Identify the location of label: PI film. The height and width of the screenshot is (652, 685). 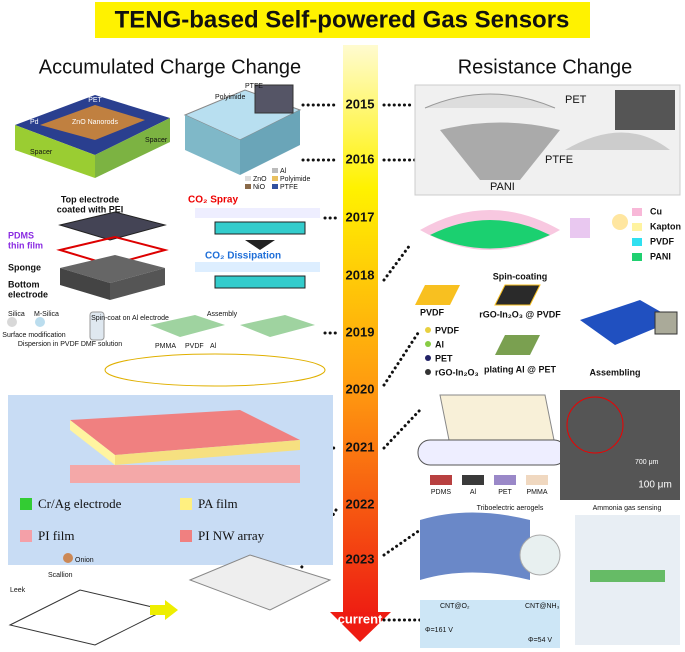
(56, 535).